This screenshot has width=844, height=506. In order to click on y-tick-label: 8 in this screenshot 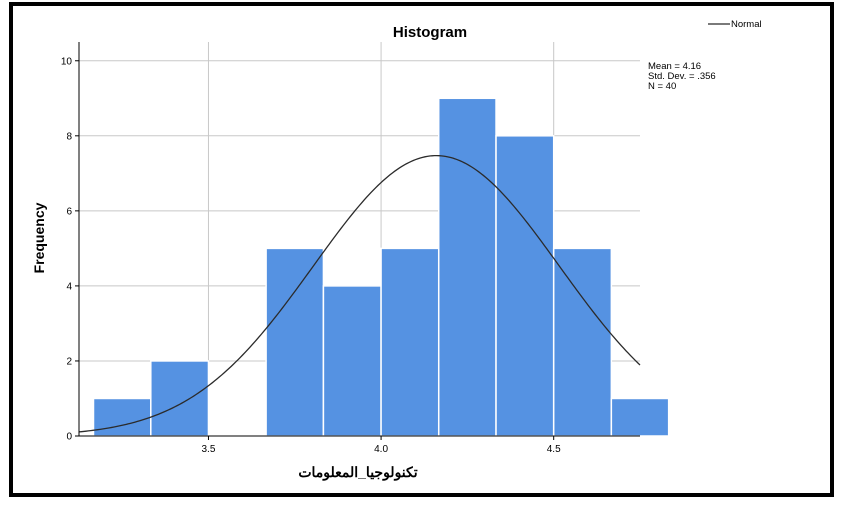, I will do `click(69, 136)`.